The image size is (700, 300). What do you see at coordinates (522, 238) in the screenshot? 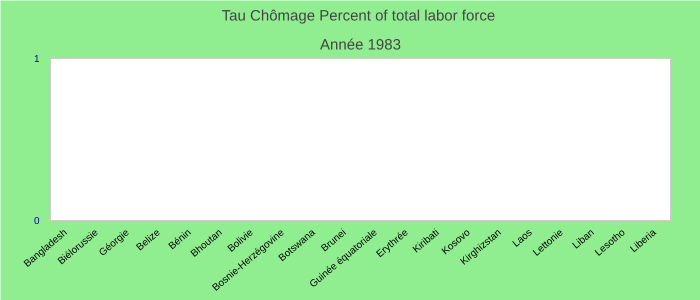
I see `x-tick-label: Laos` at bounding box center [522, 238].